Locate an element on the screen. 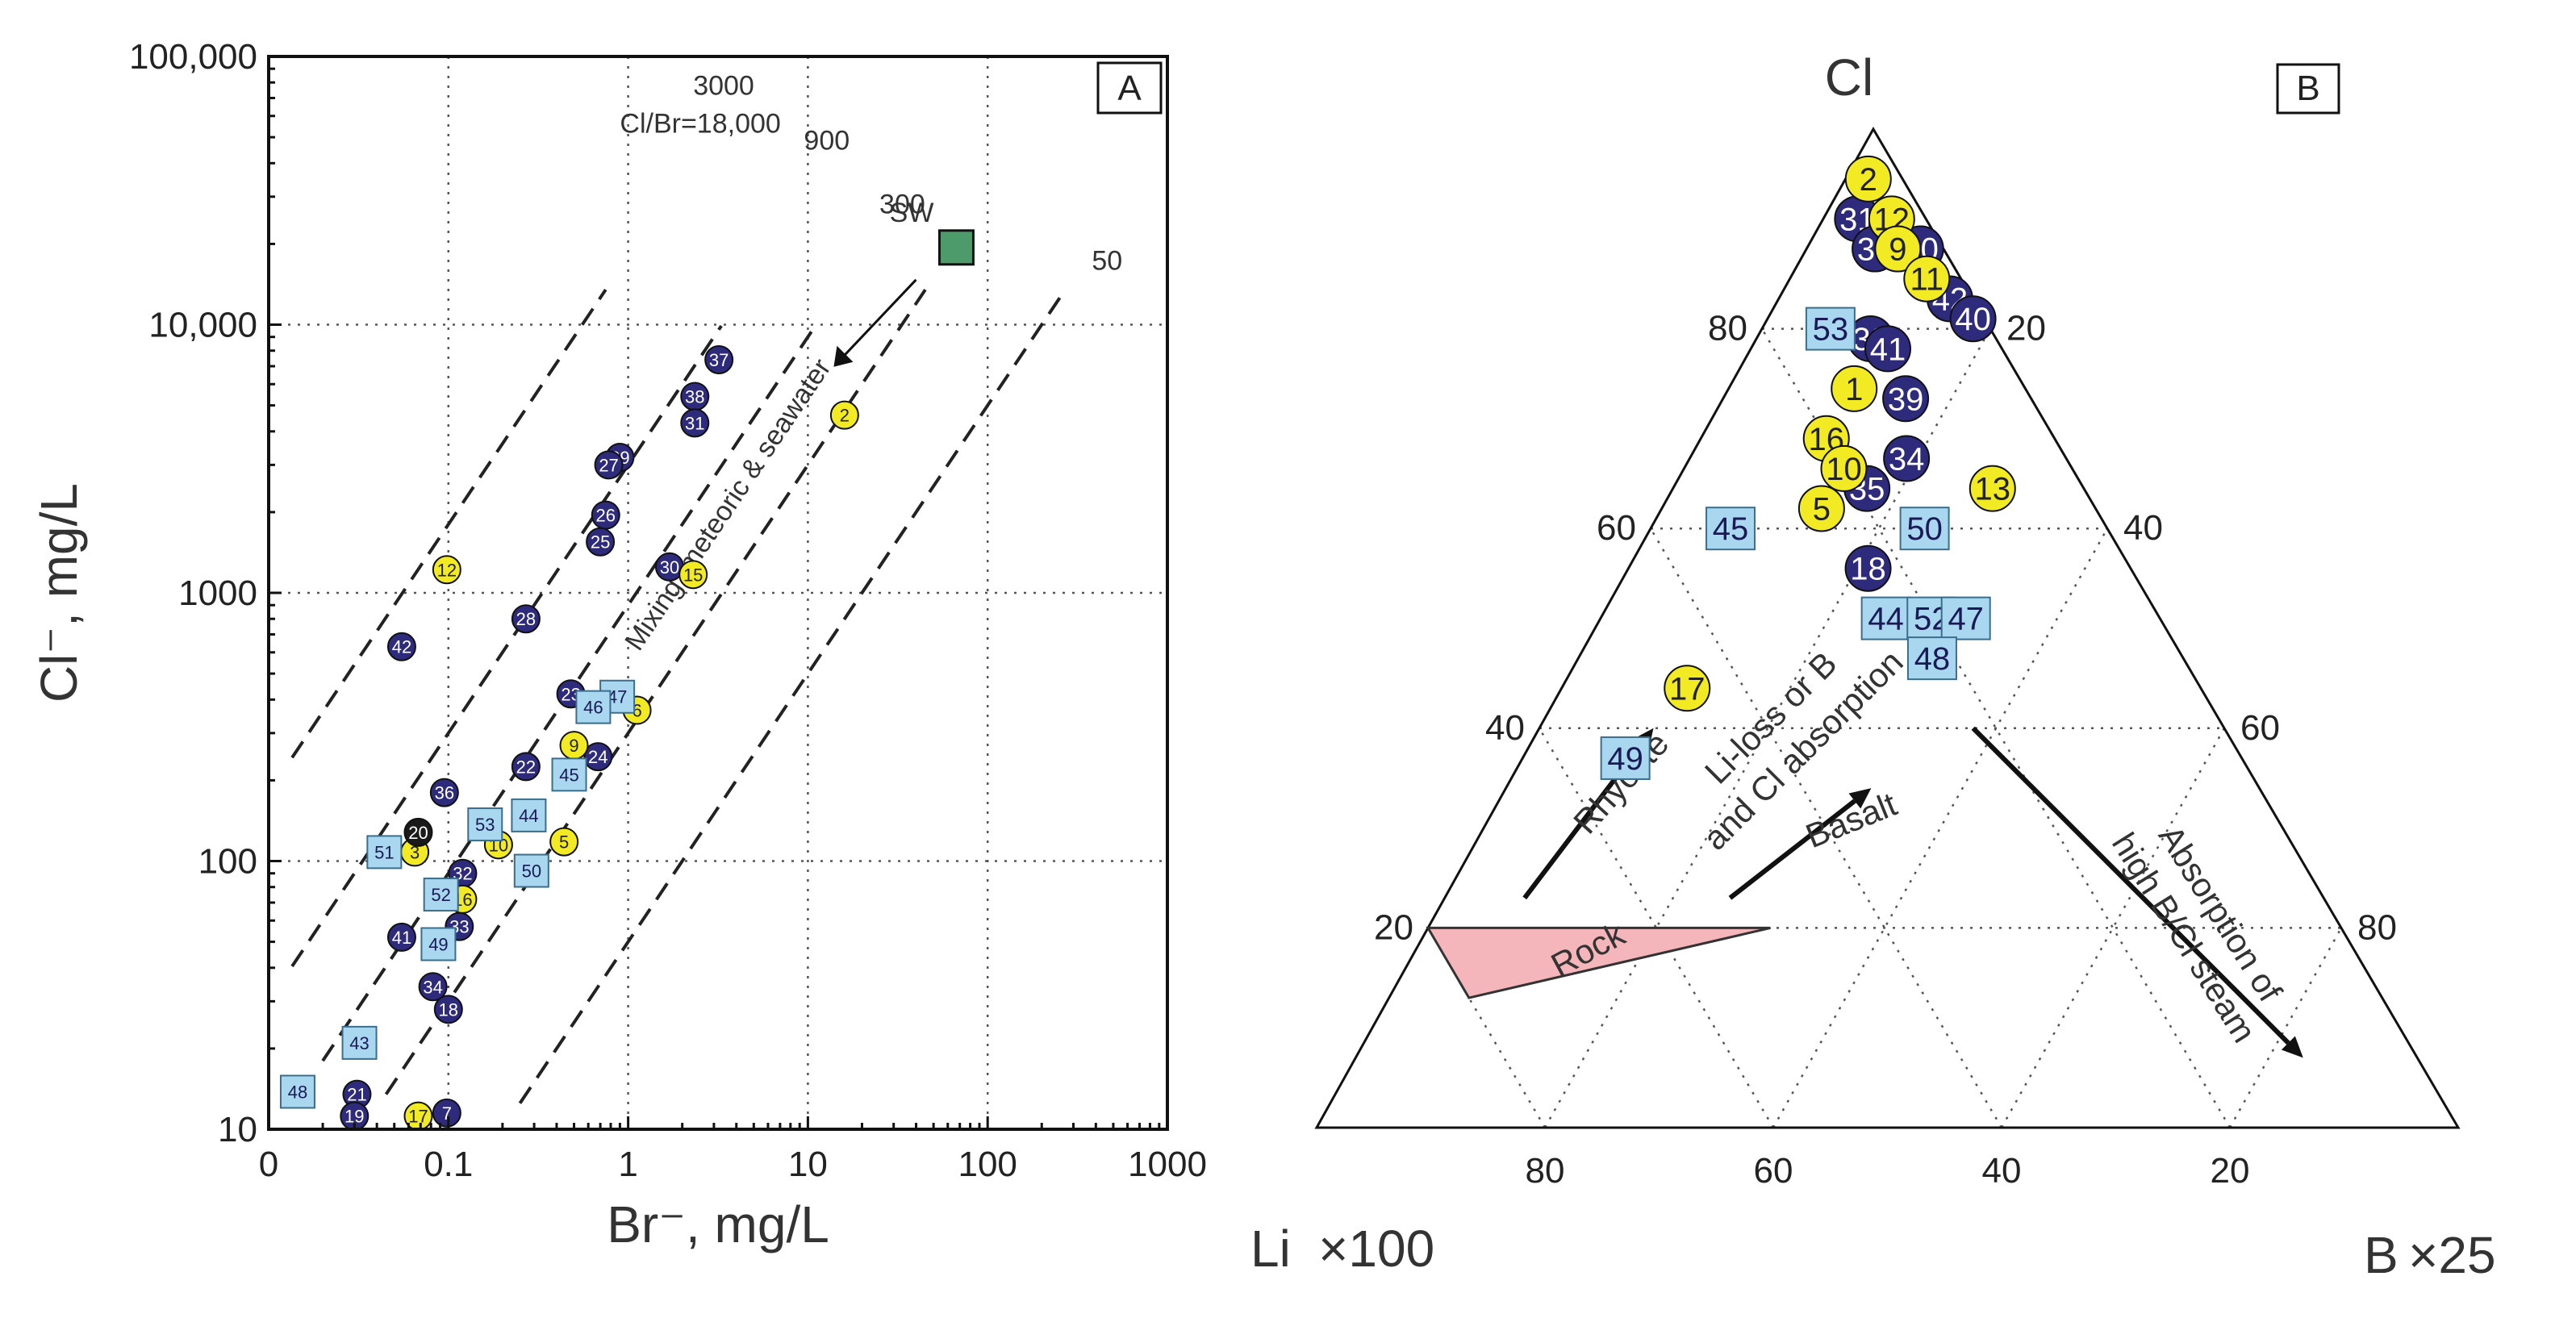  seawater-label: SW is located at coordinates (912, 213).